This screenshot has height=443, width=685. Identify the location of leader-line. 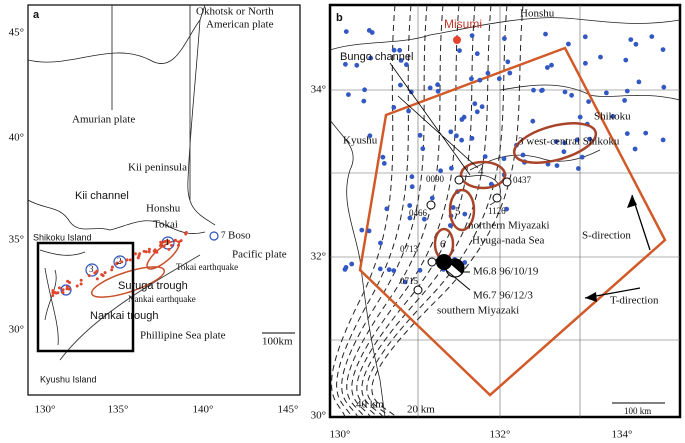
(458, 280).